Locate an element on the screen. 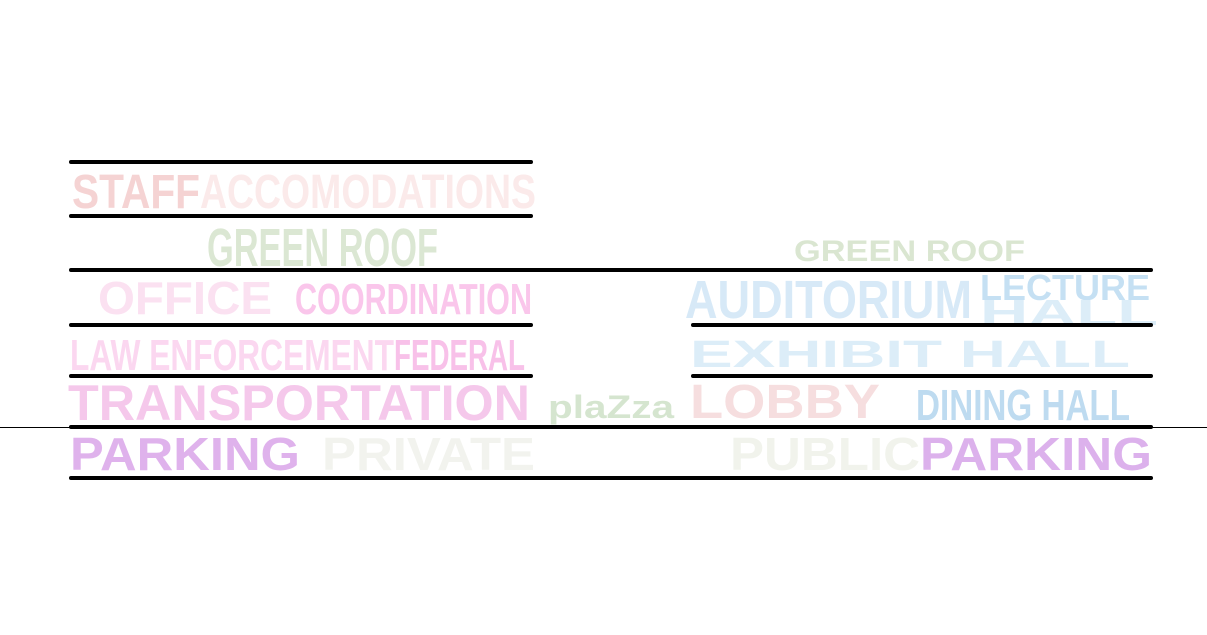 This screenshot has height=635, width=1207. space-label: GREEN ROOF is located at coordinates (909, 251).